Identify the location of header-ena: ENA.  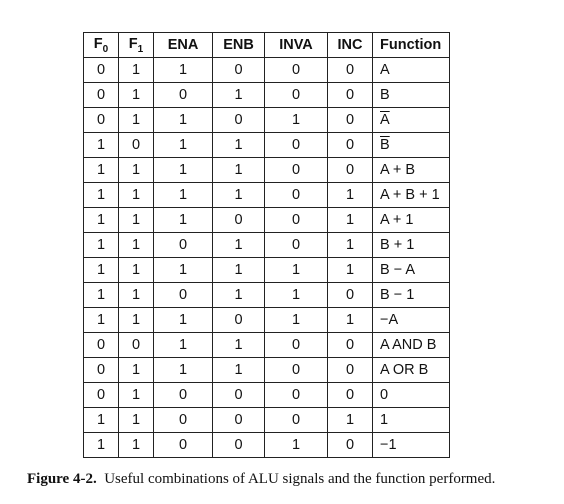
(183, 45).